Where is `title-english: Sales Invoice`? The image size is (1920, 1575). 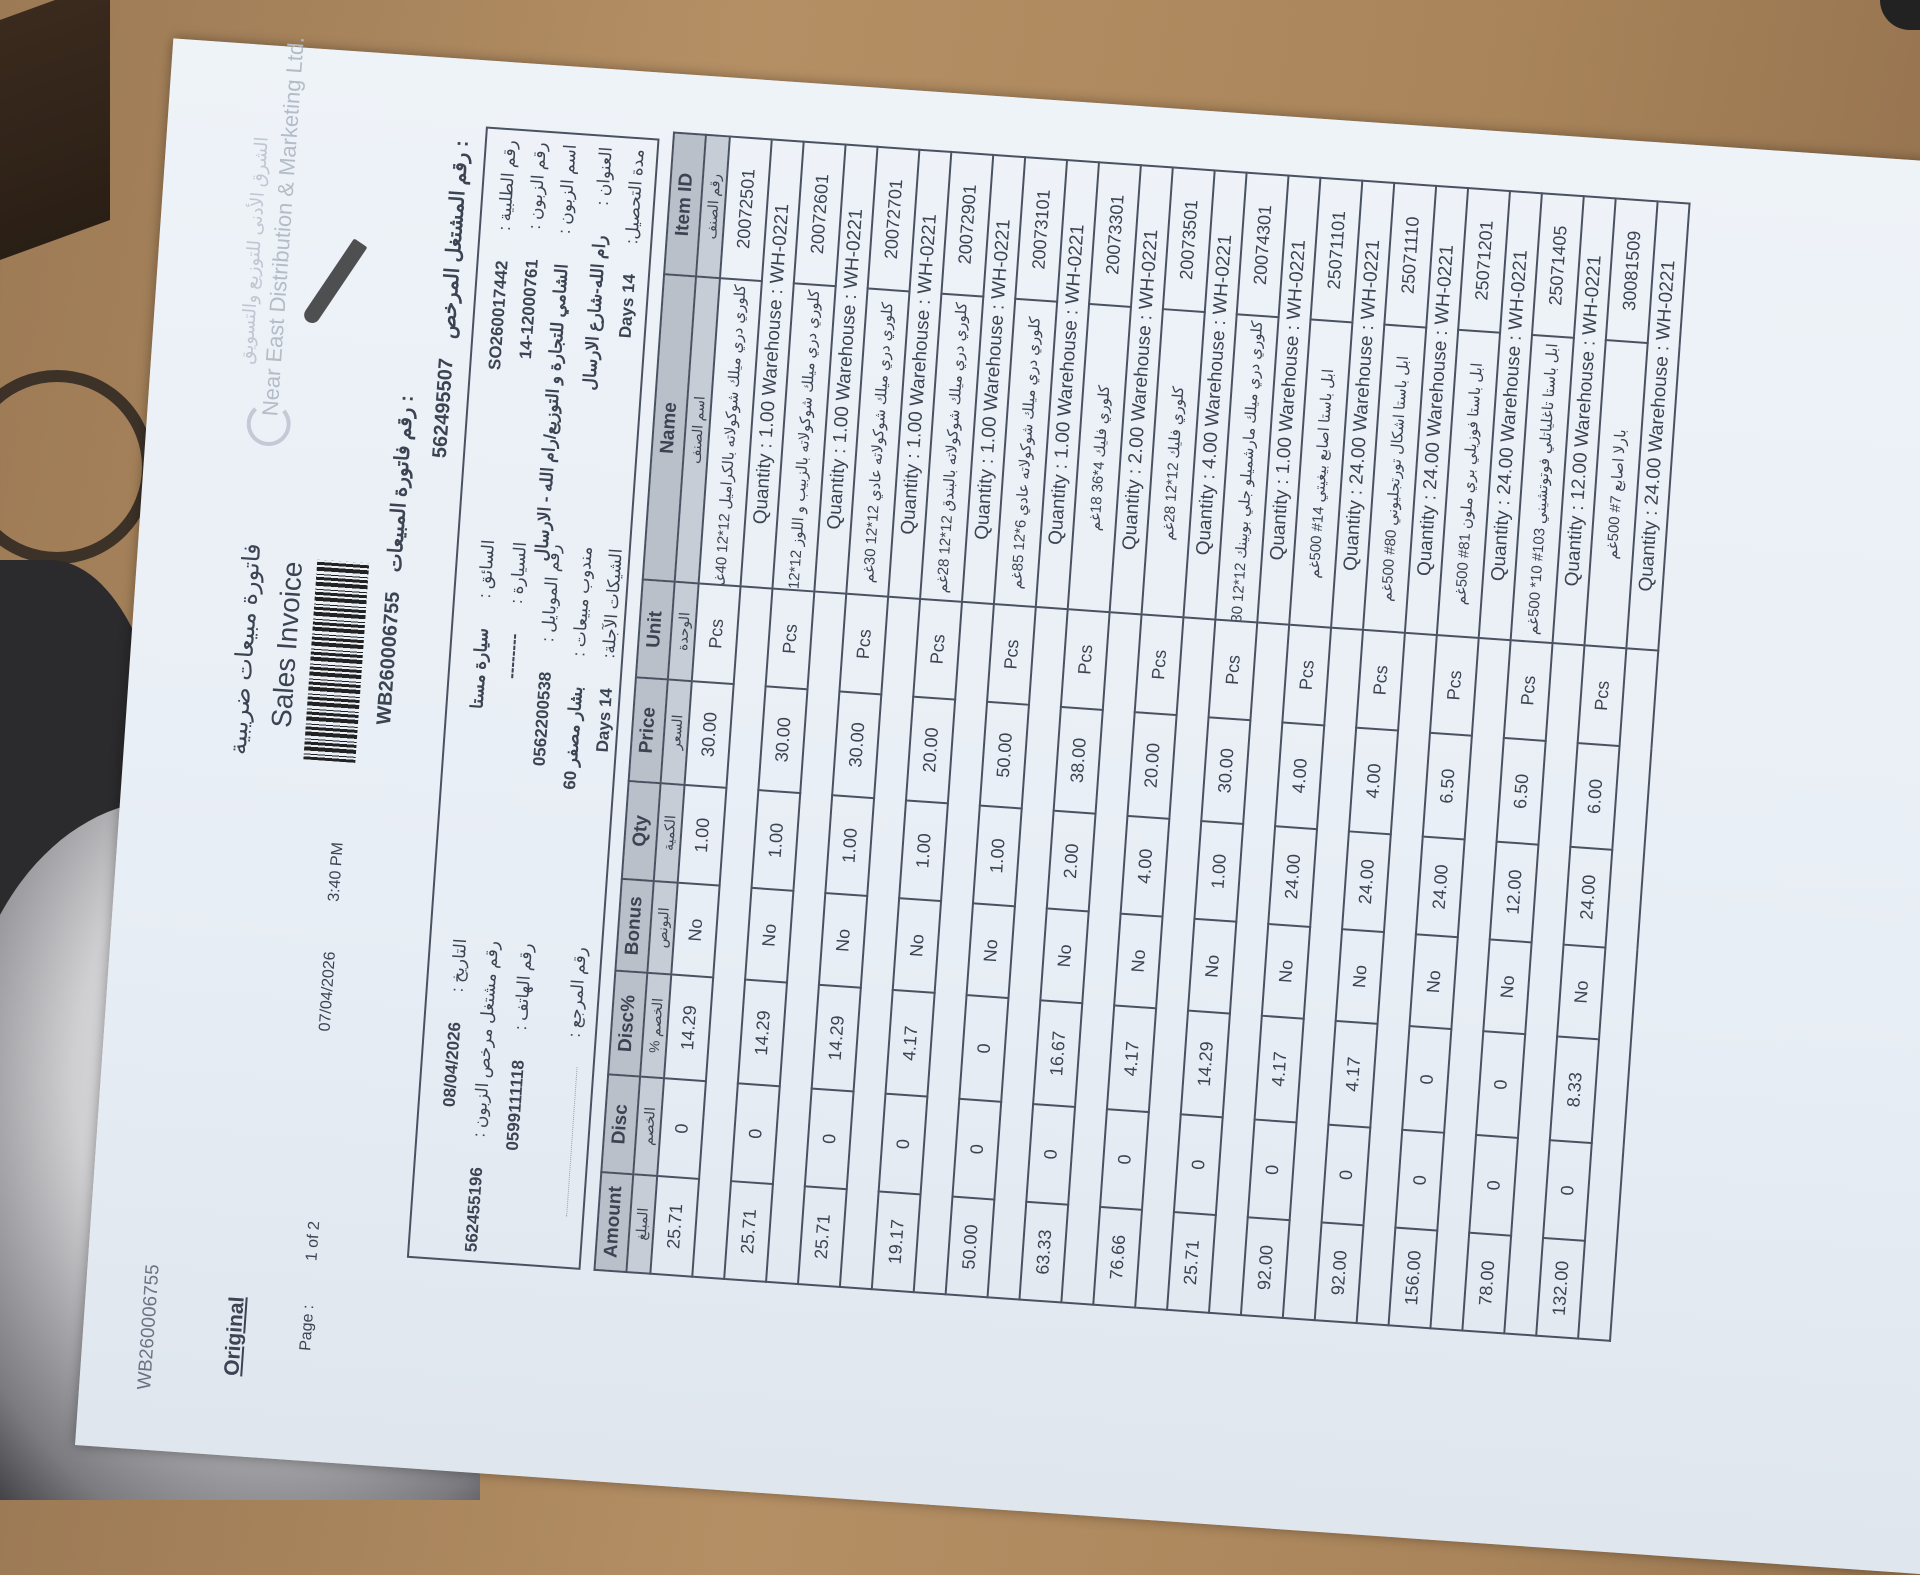 title-english: Sales Invoice is located at coordinates (287, 644).